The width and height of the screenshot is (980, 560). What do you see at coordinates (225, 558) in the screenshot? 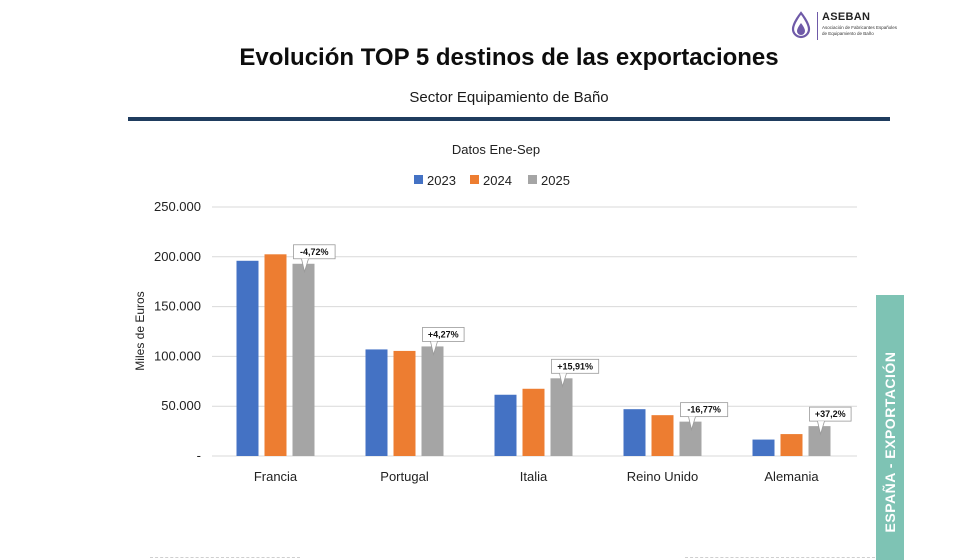
I see `footer-line-left` at bounding box center [225, 558].